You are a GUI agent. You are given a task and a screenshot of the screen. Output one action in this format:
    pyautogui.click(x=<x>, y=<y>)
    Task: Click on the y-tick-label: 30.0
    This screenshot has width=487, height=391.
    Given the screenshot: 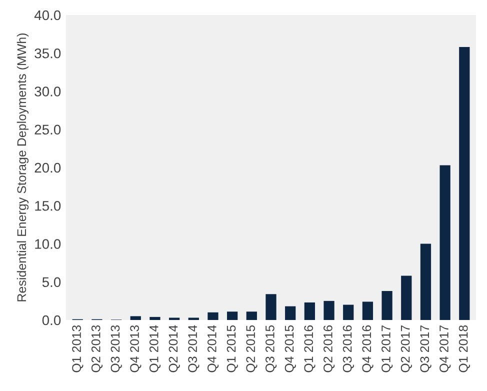 What is the action you would take?
    pyautogui.click(x=47, y=91)
    